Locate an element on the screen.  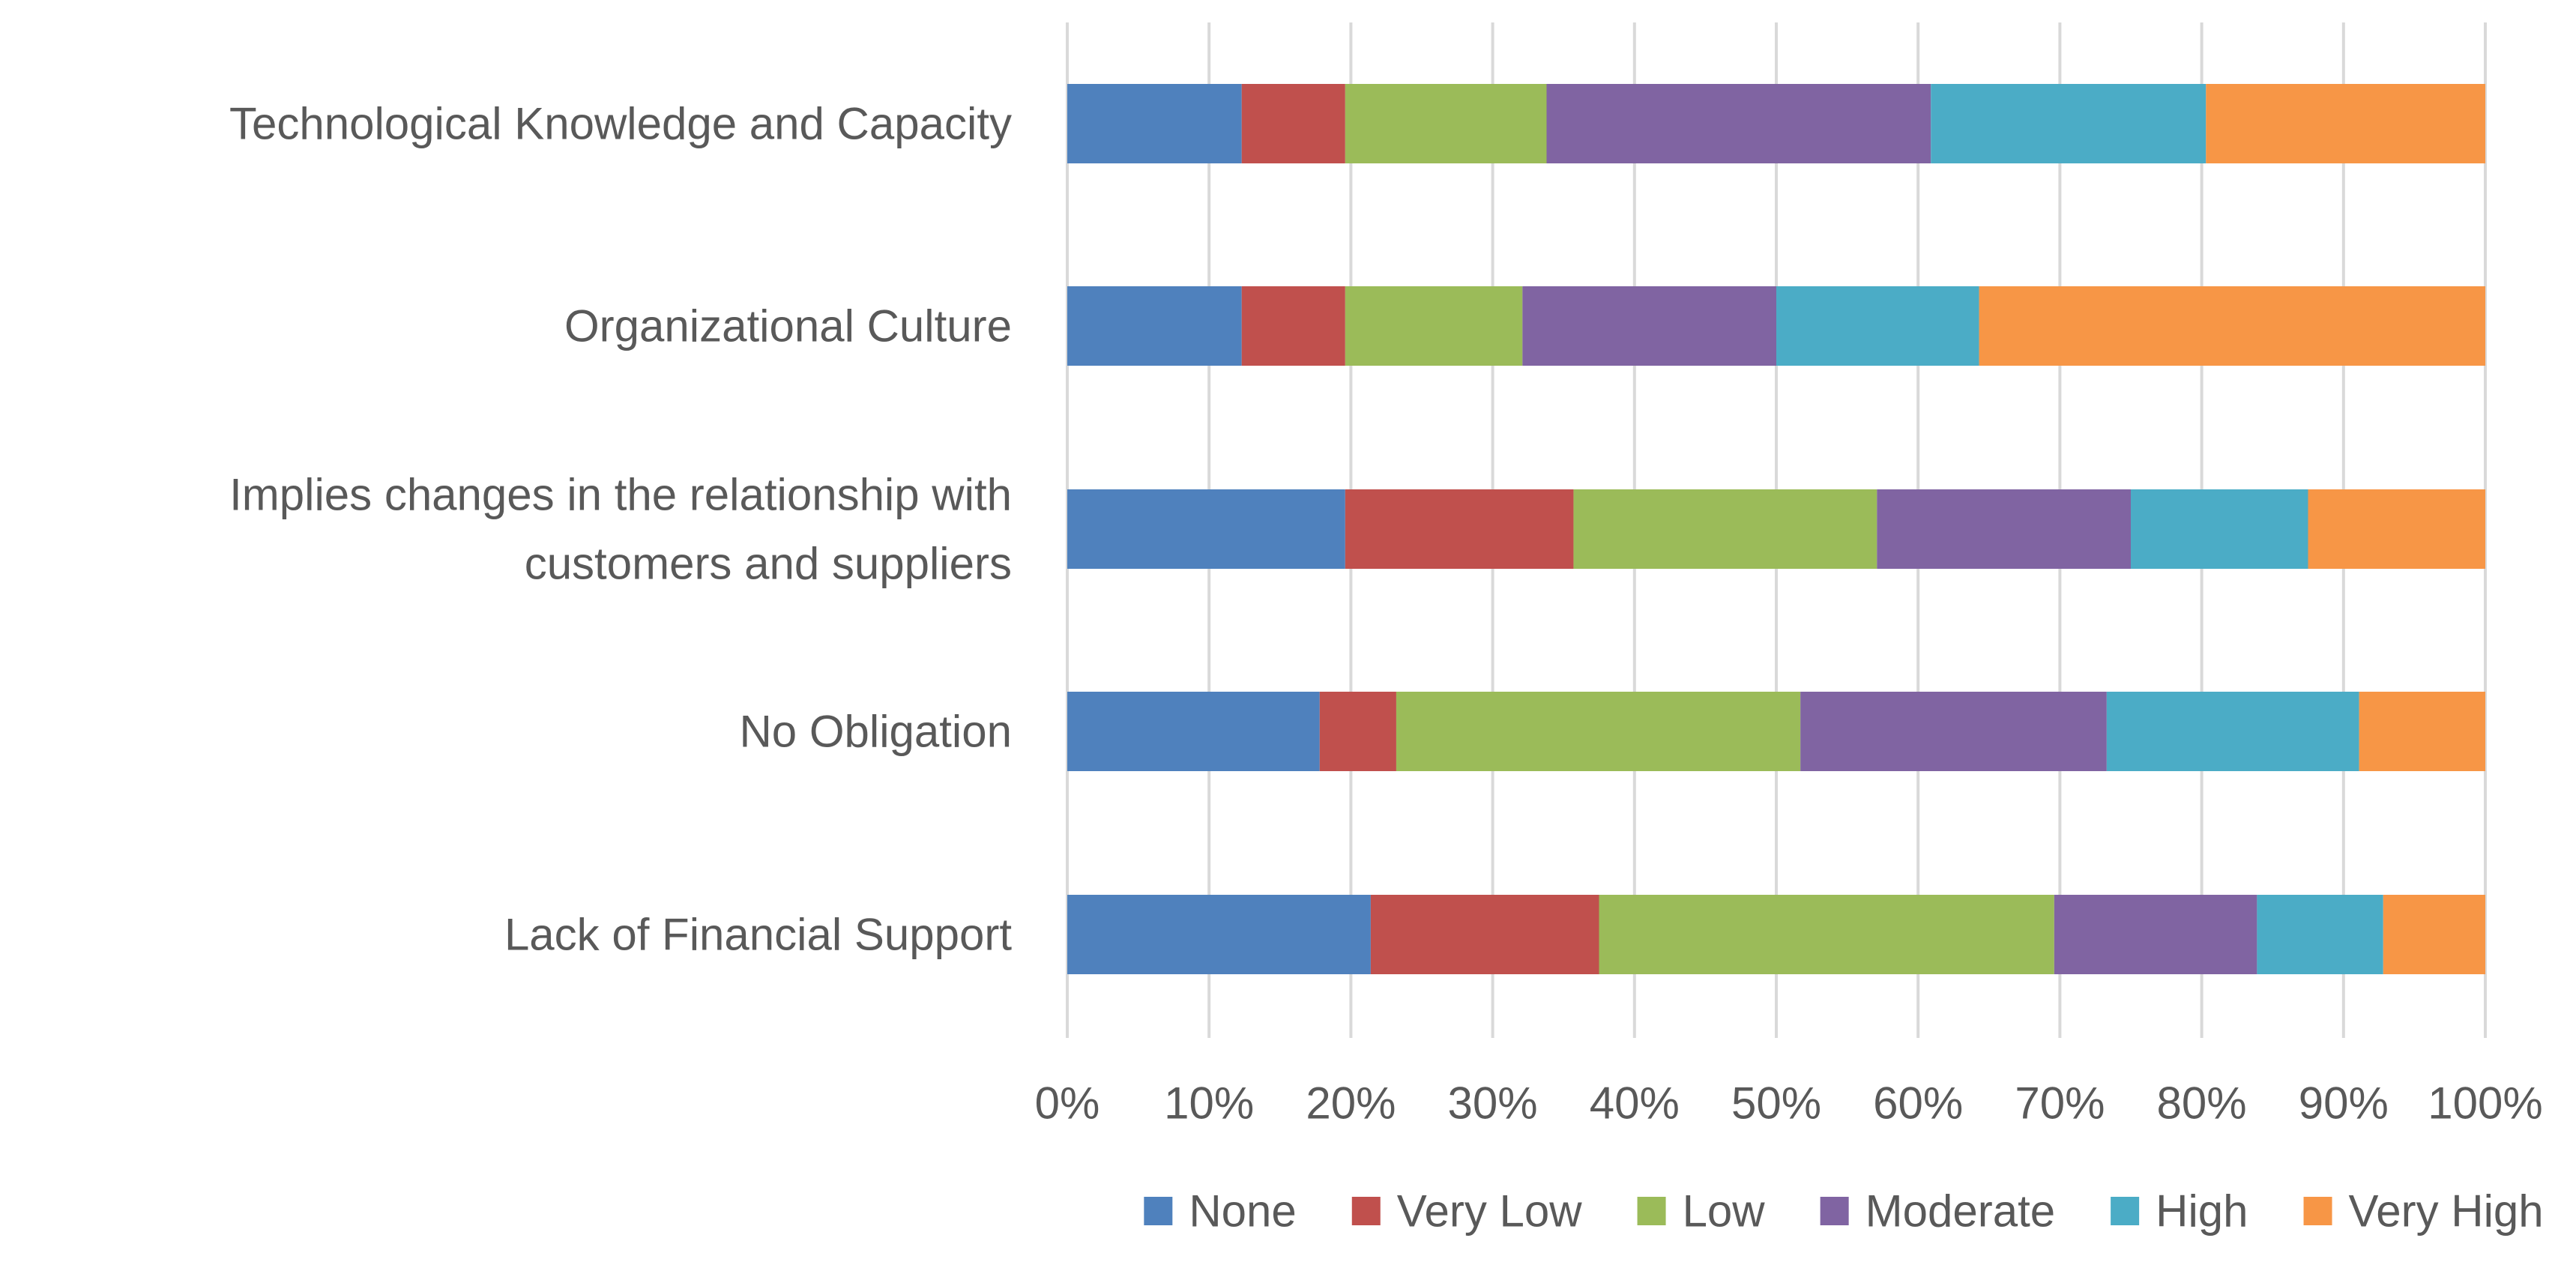
legend: None Very Low Low Moderate High Very High is located at coordinates (1844, 1211).